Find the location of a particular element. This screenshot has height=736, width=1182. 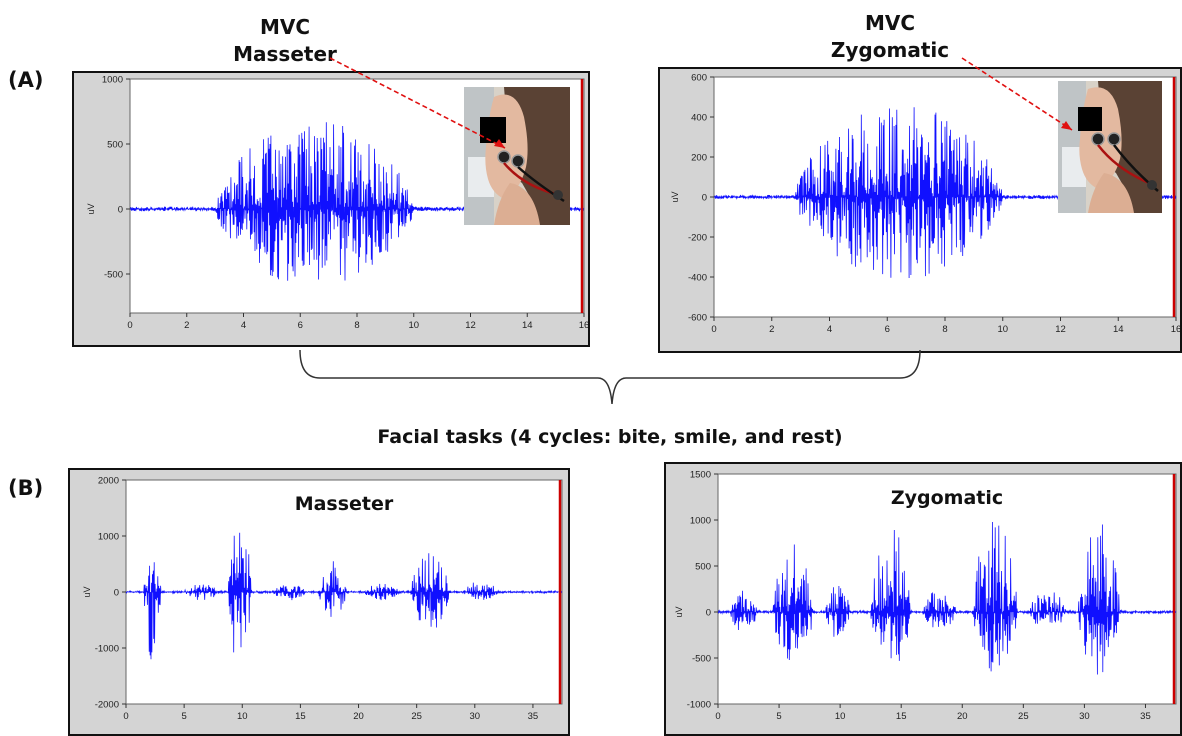

y-tick-label: -200 is located at coordinates (697, 238).